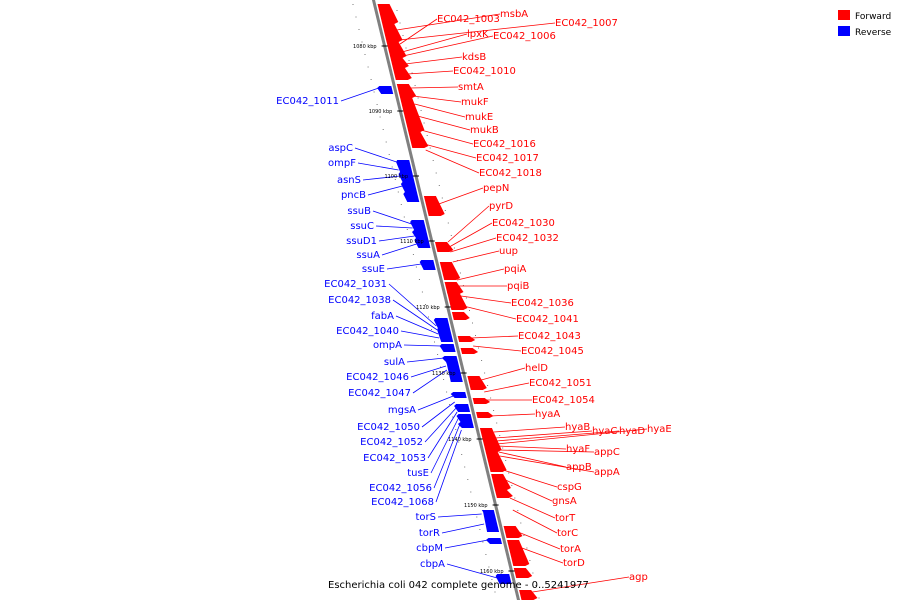 The height and width of the screenshot is (600, 900). I want to click on reverse-gene-label: EC042_1040, so click(367, 331).